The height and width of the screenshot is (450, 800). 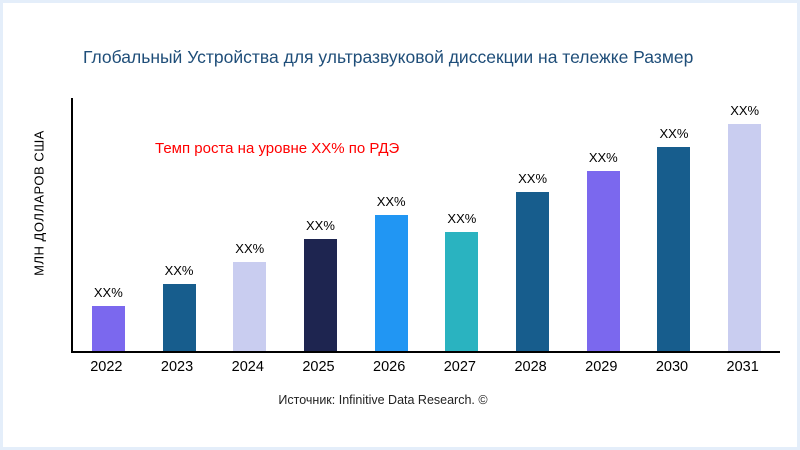 What do you see at coordinates (424, 367) in the screenshot?
I see `x-axis-labels: 2022 2023 2024 2025 2026 2027 2028 2029 2030 2031` at bounding box center [424, 367].